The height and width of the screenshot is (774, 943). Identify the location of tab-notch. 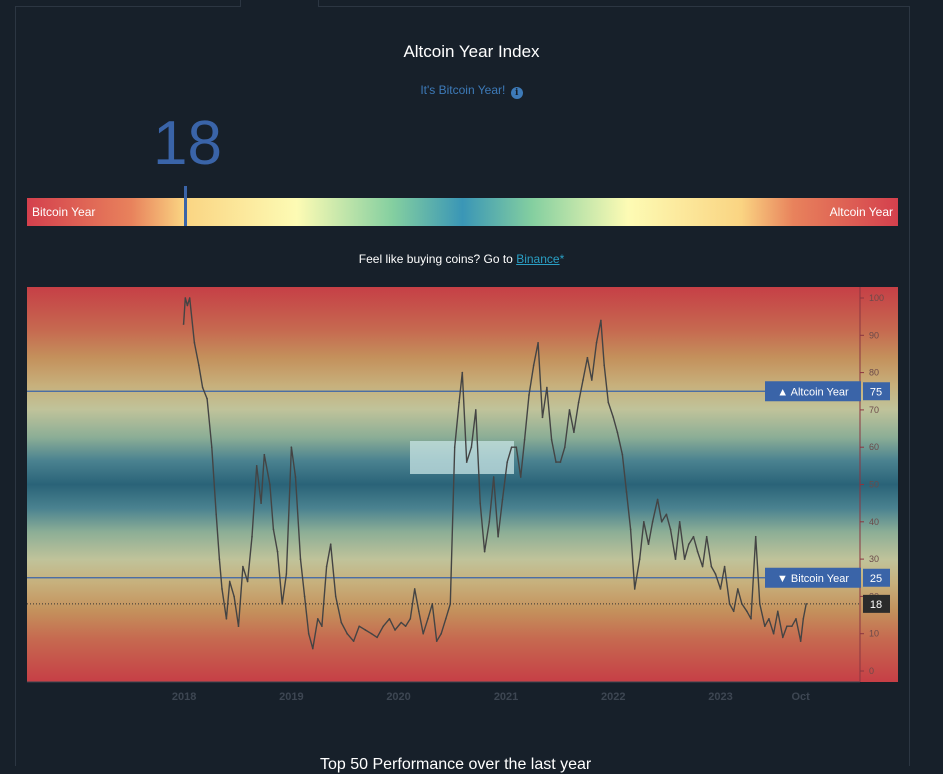
(279, 3).